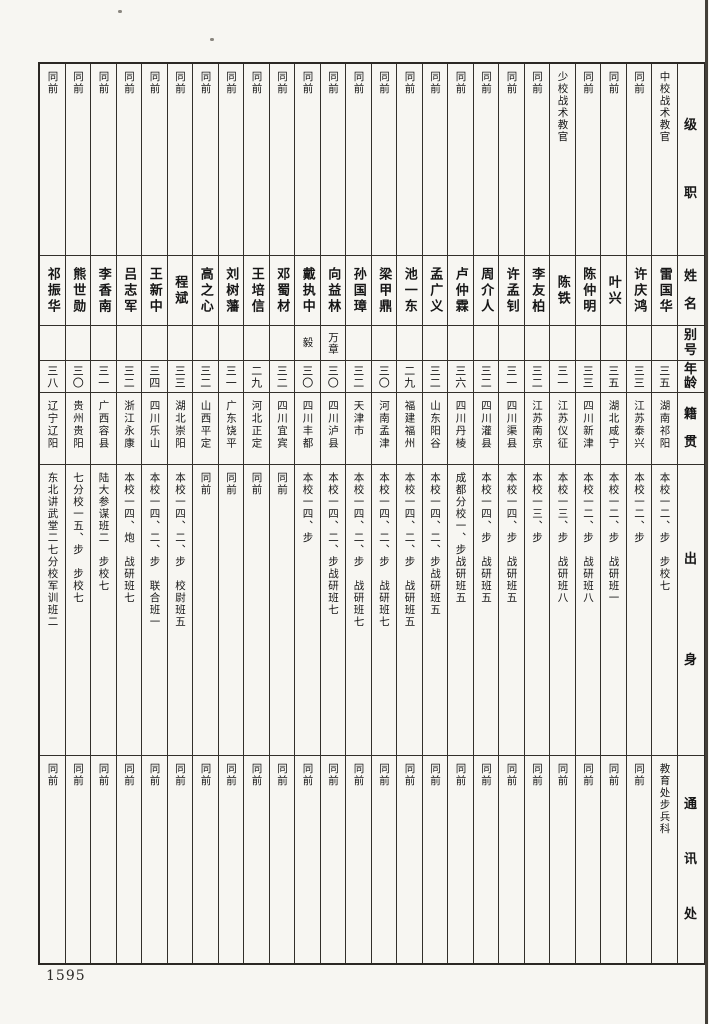 This screenshot has height=1024, width=709. I want to click on cell-origin: 河北正定, so click(256, 428).